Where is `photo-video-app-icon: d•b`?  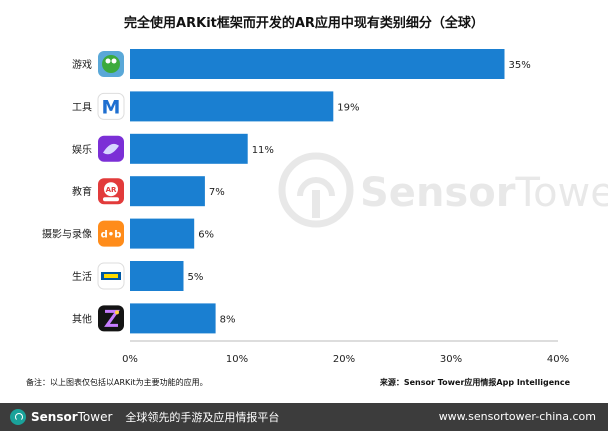
photo-video-app-icon: d•b is located at coordinates (111, 233).